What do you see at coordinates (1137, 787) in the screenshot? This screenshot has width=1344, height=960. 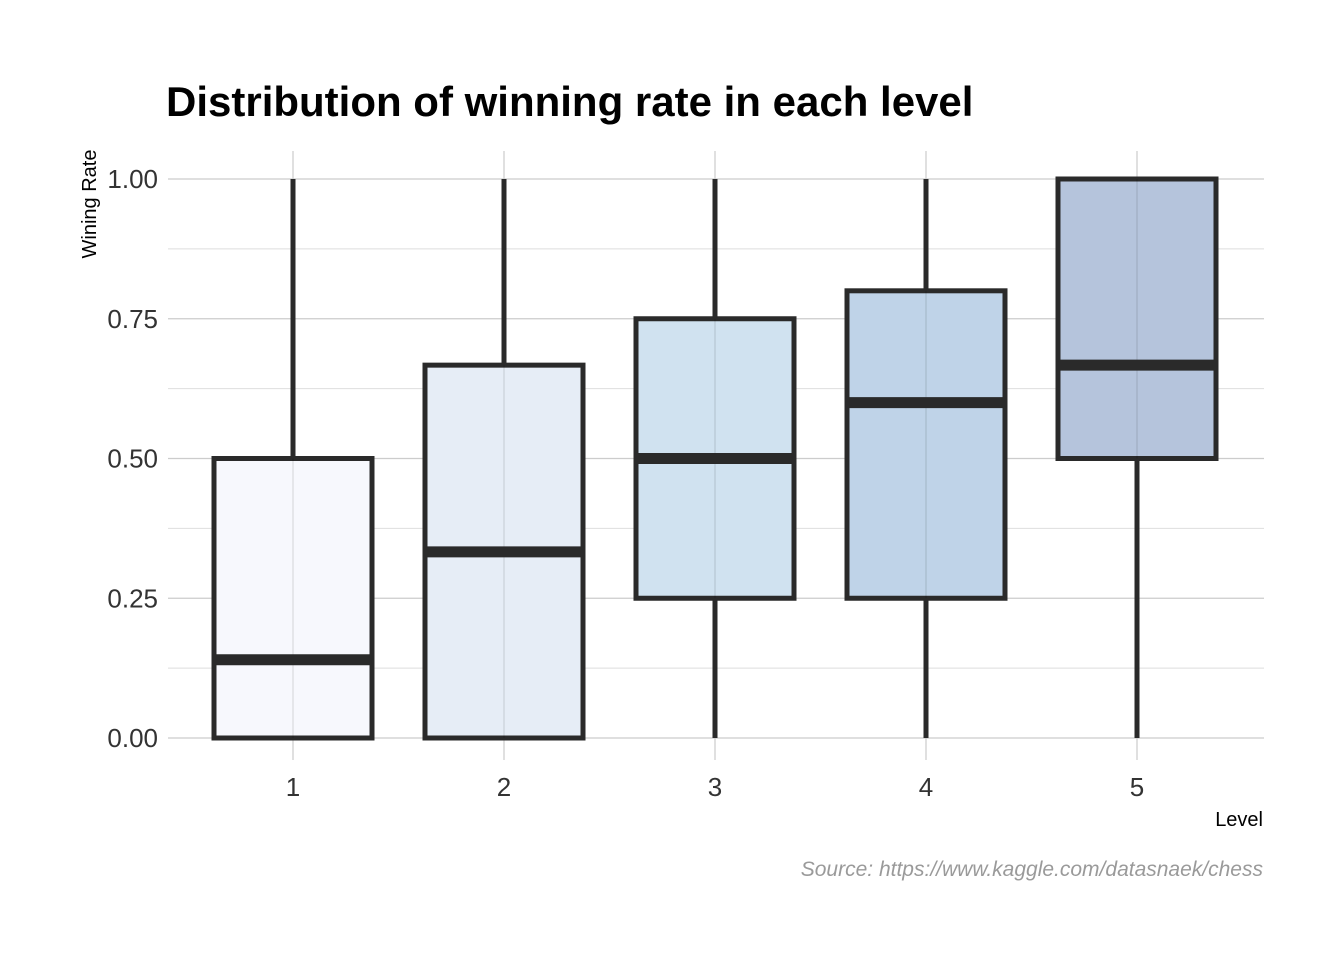 I see `x-tick-label: 5` at bounding box center [1137, 787].